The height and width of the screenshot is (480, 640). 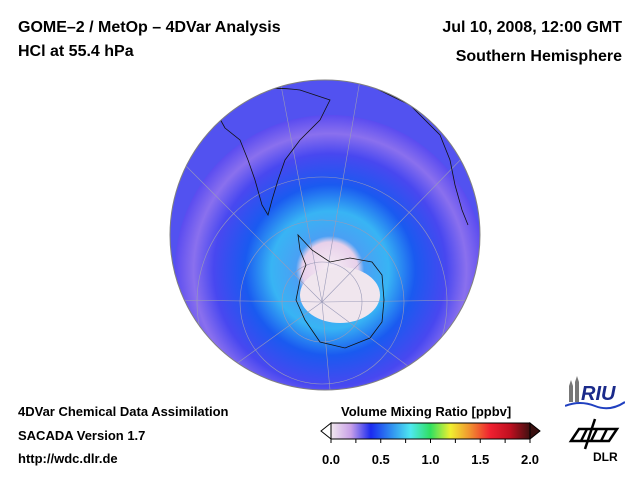 What do you see at coordinates (535, 431) in the screenshot?
I see `colorbar-max-arrow` at bounding box center [535, 431].